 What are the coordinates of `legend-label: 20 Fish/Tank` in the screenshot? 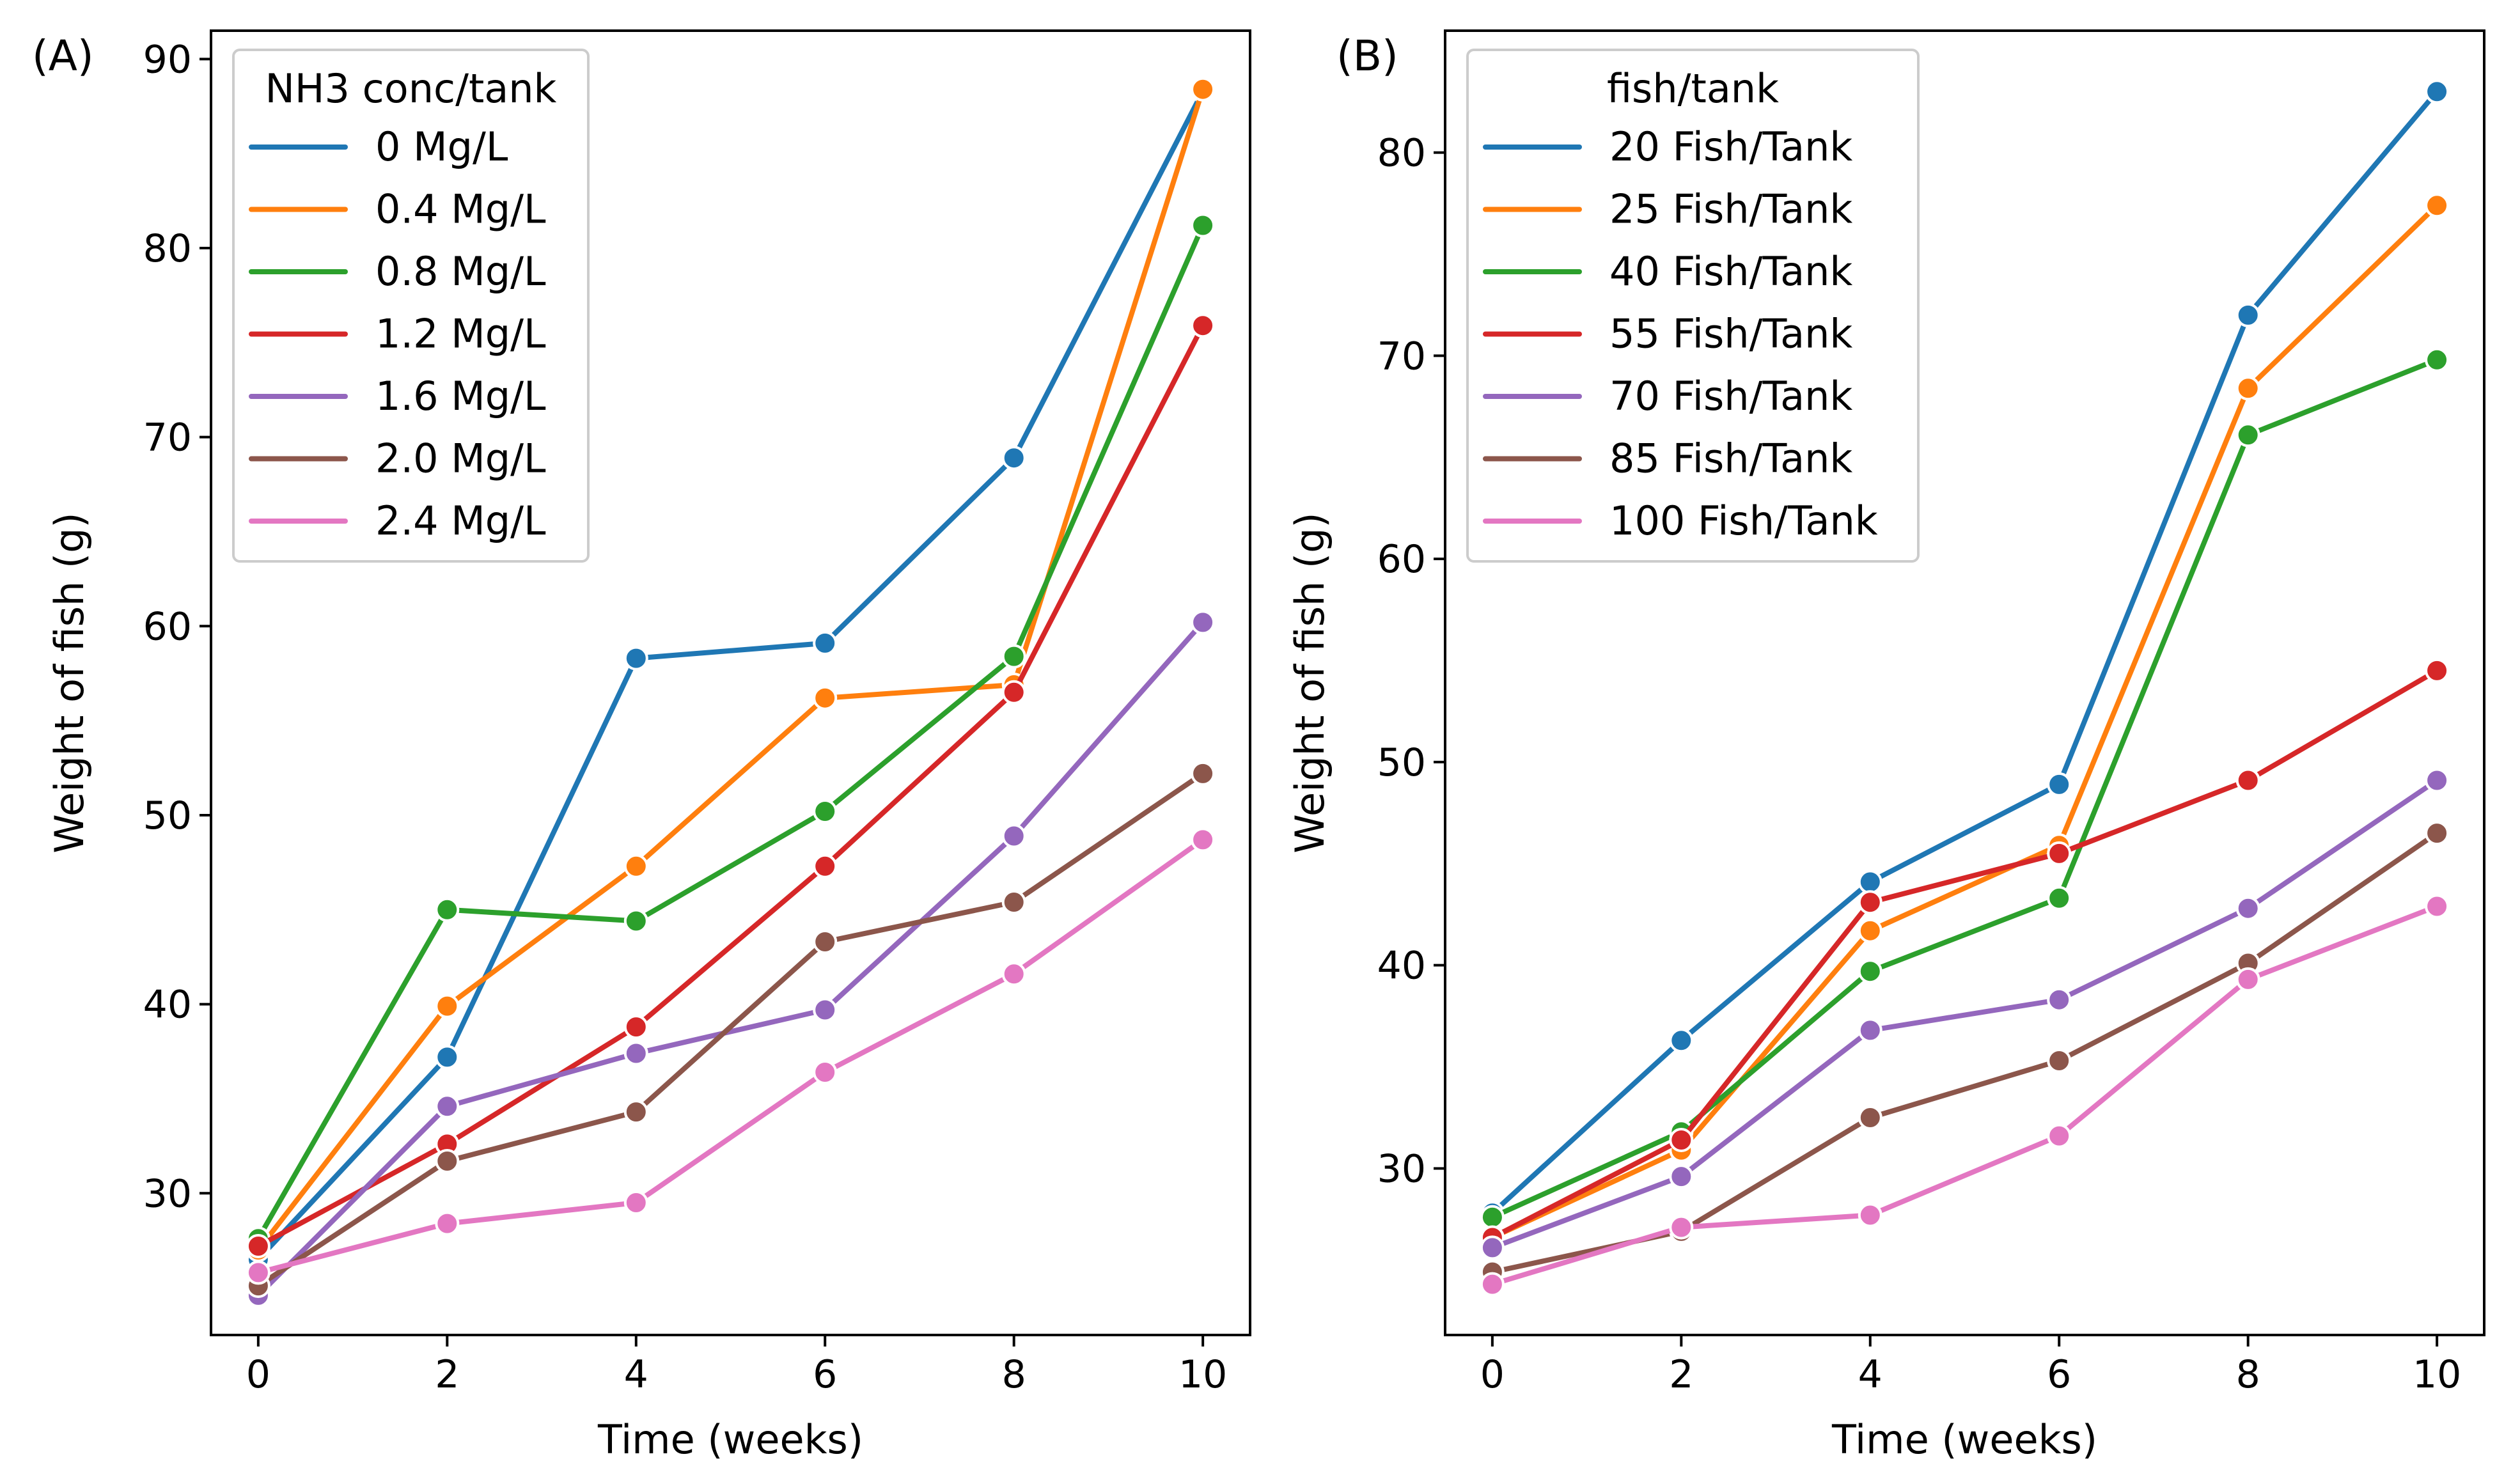 It's located at (1730, 146).